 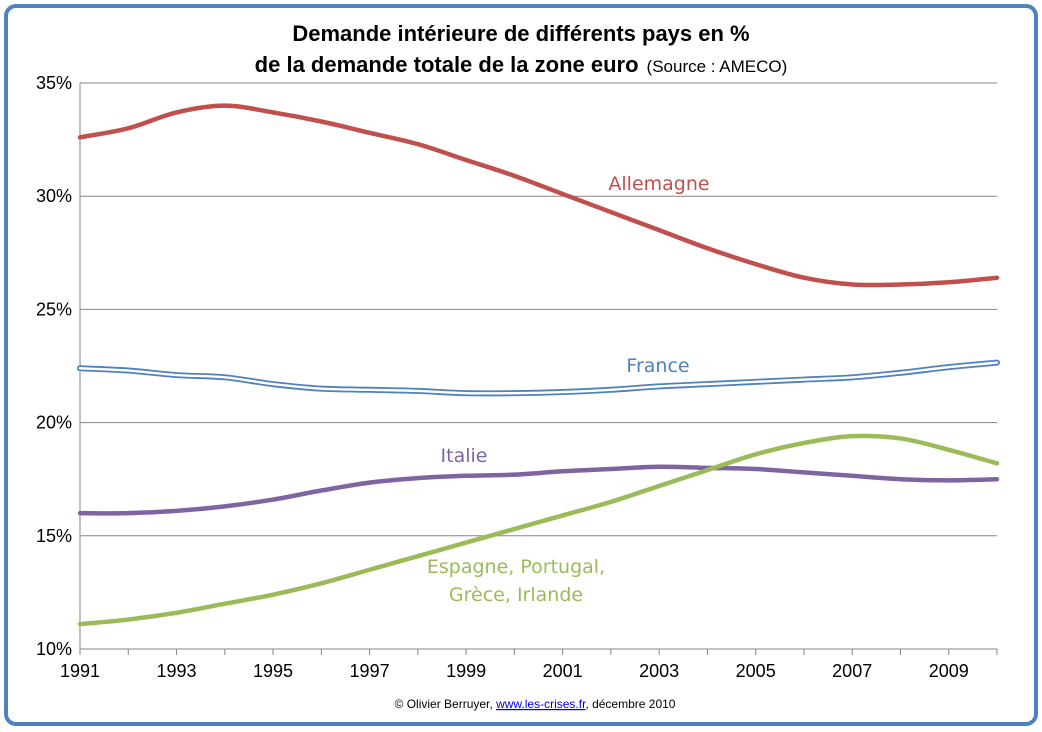 What do you see at coordinates (54, 649) in the screenshot?
I see `y-tick-label: 10%` at bounding box center [54, 649].